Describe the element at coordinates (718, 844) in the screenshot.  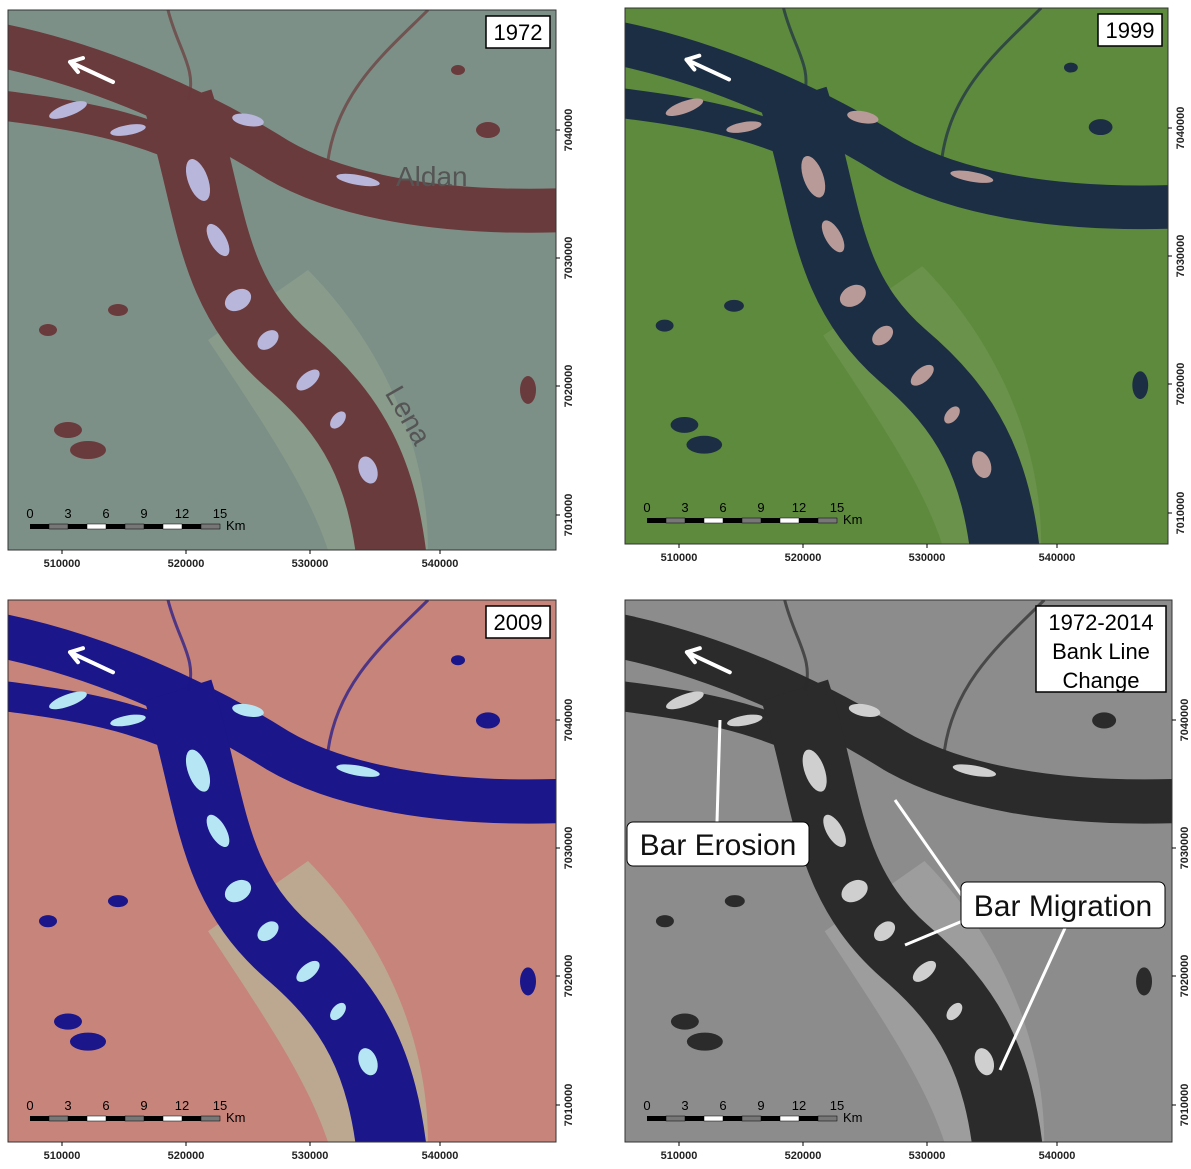
I see `callout-box` at that location.